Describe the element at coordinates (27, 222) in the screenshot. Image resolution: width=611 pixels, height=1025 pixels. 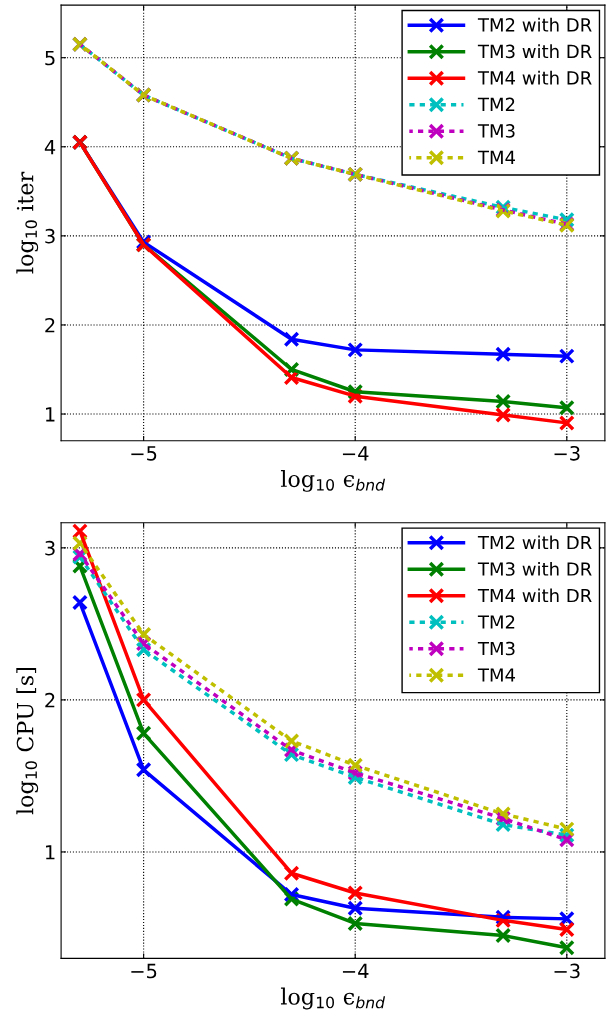
I see `y-axis-title: log$_{10}$ iter` at that location.